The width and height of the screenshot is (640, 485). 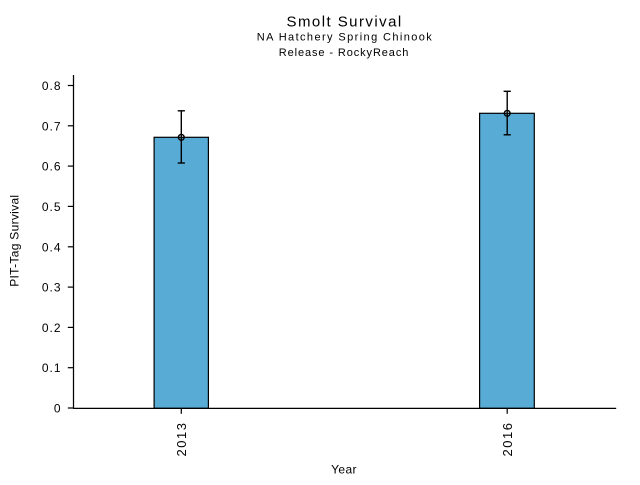 I want to click on svg-text: 0.7, so click(x=52, y=126).